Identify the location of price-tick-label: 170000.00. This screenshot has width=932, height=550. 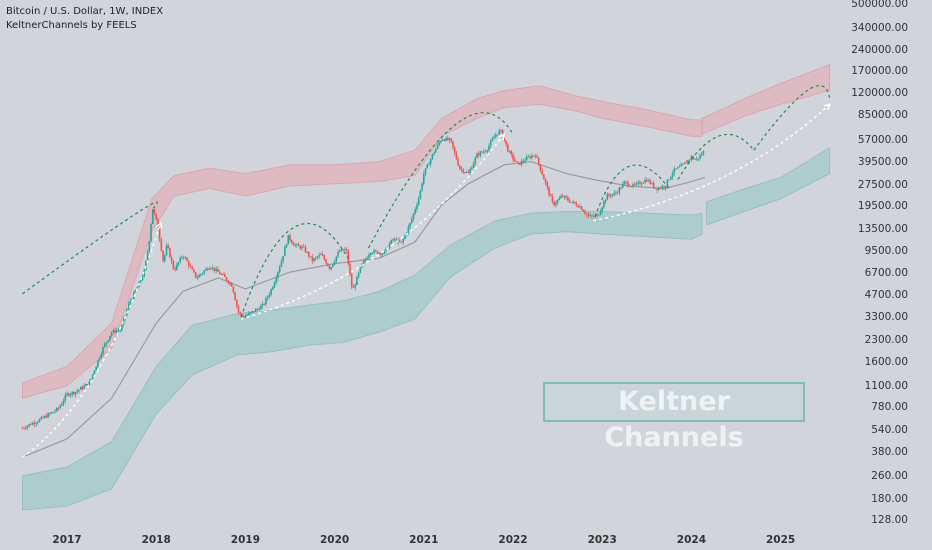
(879, 71).